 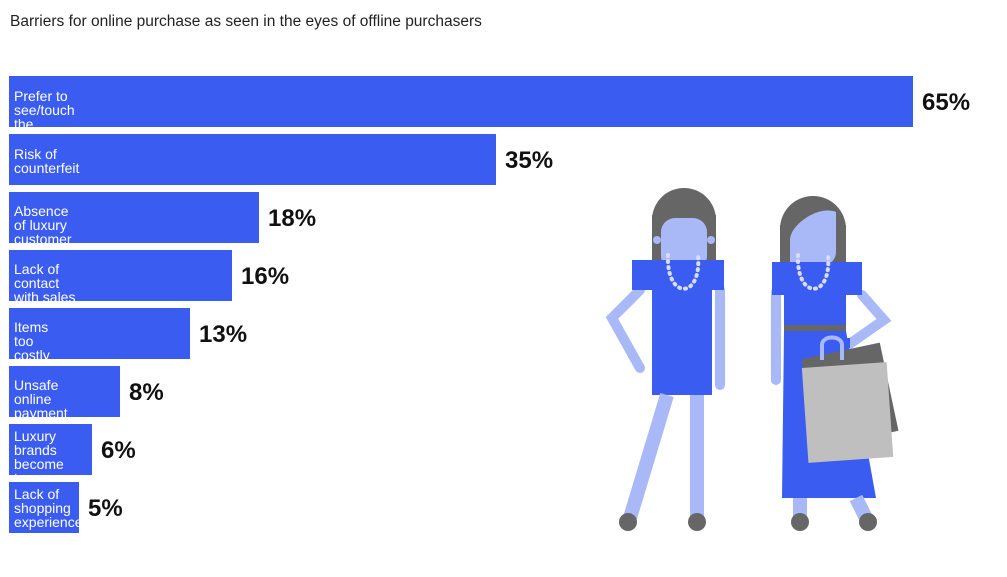 I want to click on woman-left-figure, so click(x=665, y=359).